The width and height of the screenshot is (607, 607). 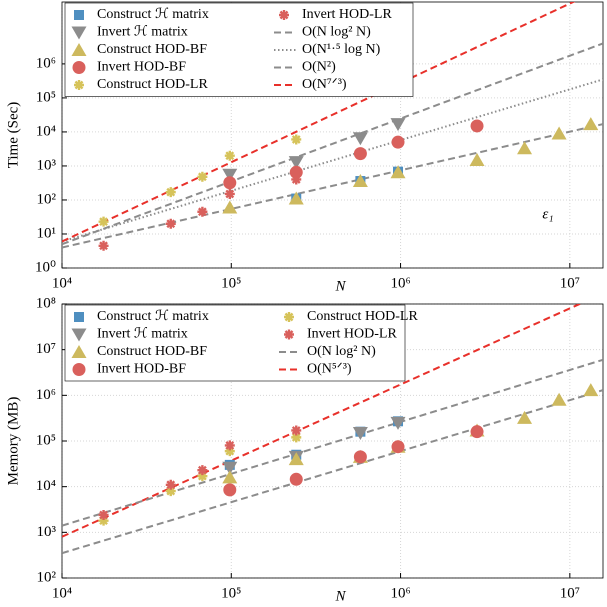 I want to click on legend-label: Construct ℋ matrix, so click(x=153, y=14).